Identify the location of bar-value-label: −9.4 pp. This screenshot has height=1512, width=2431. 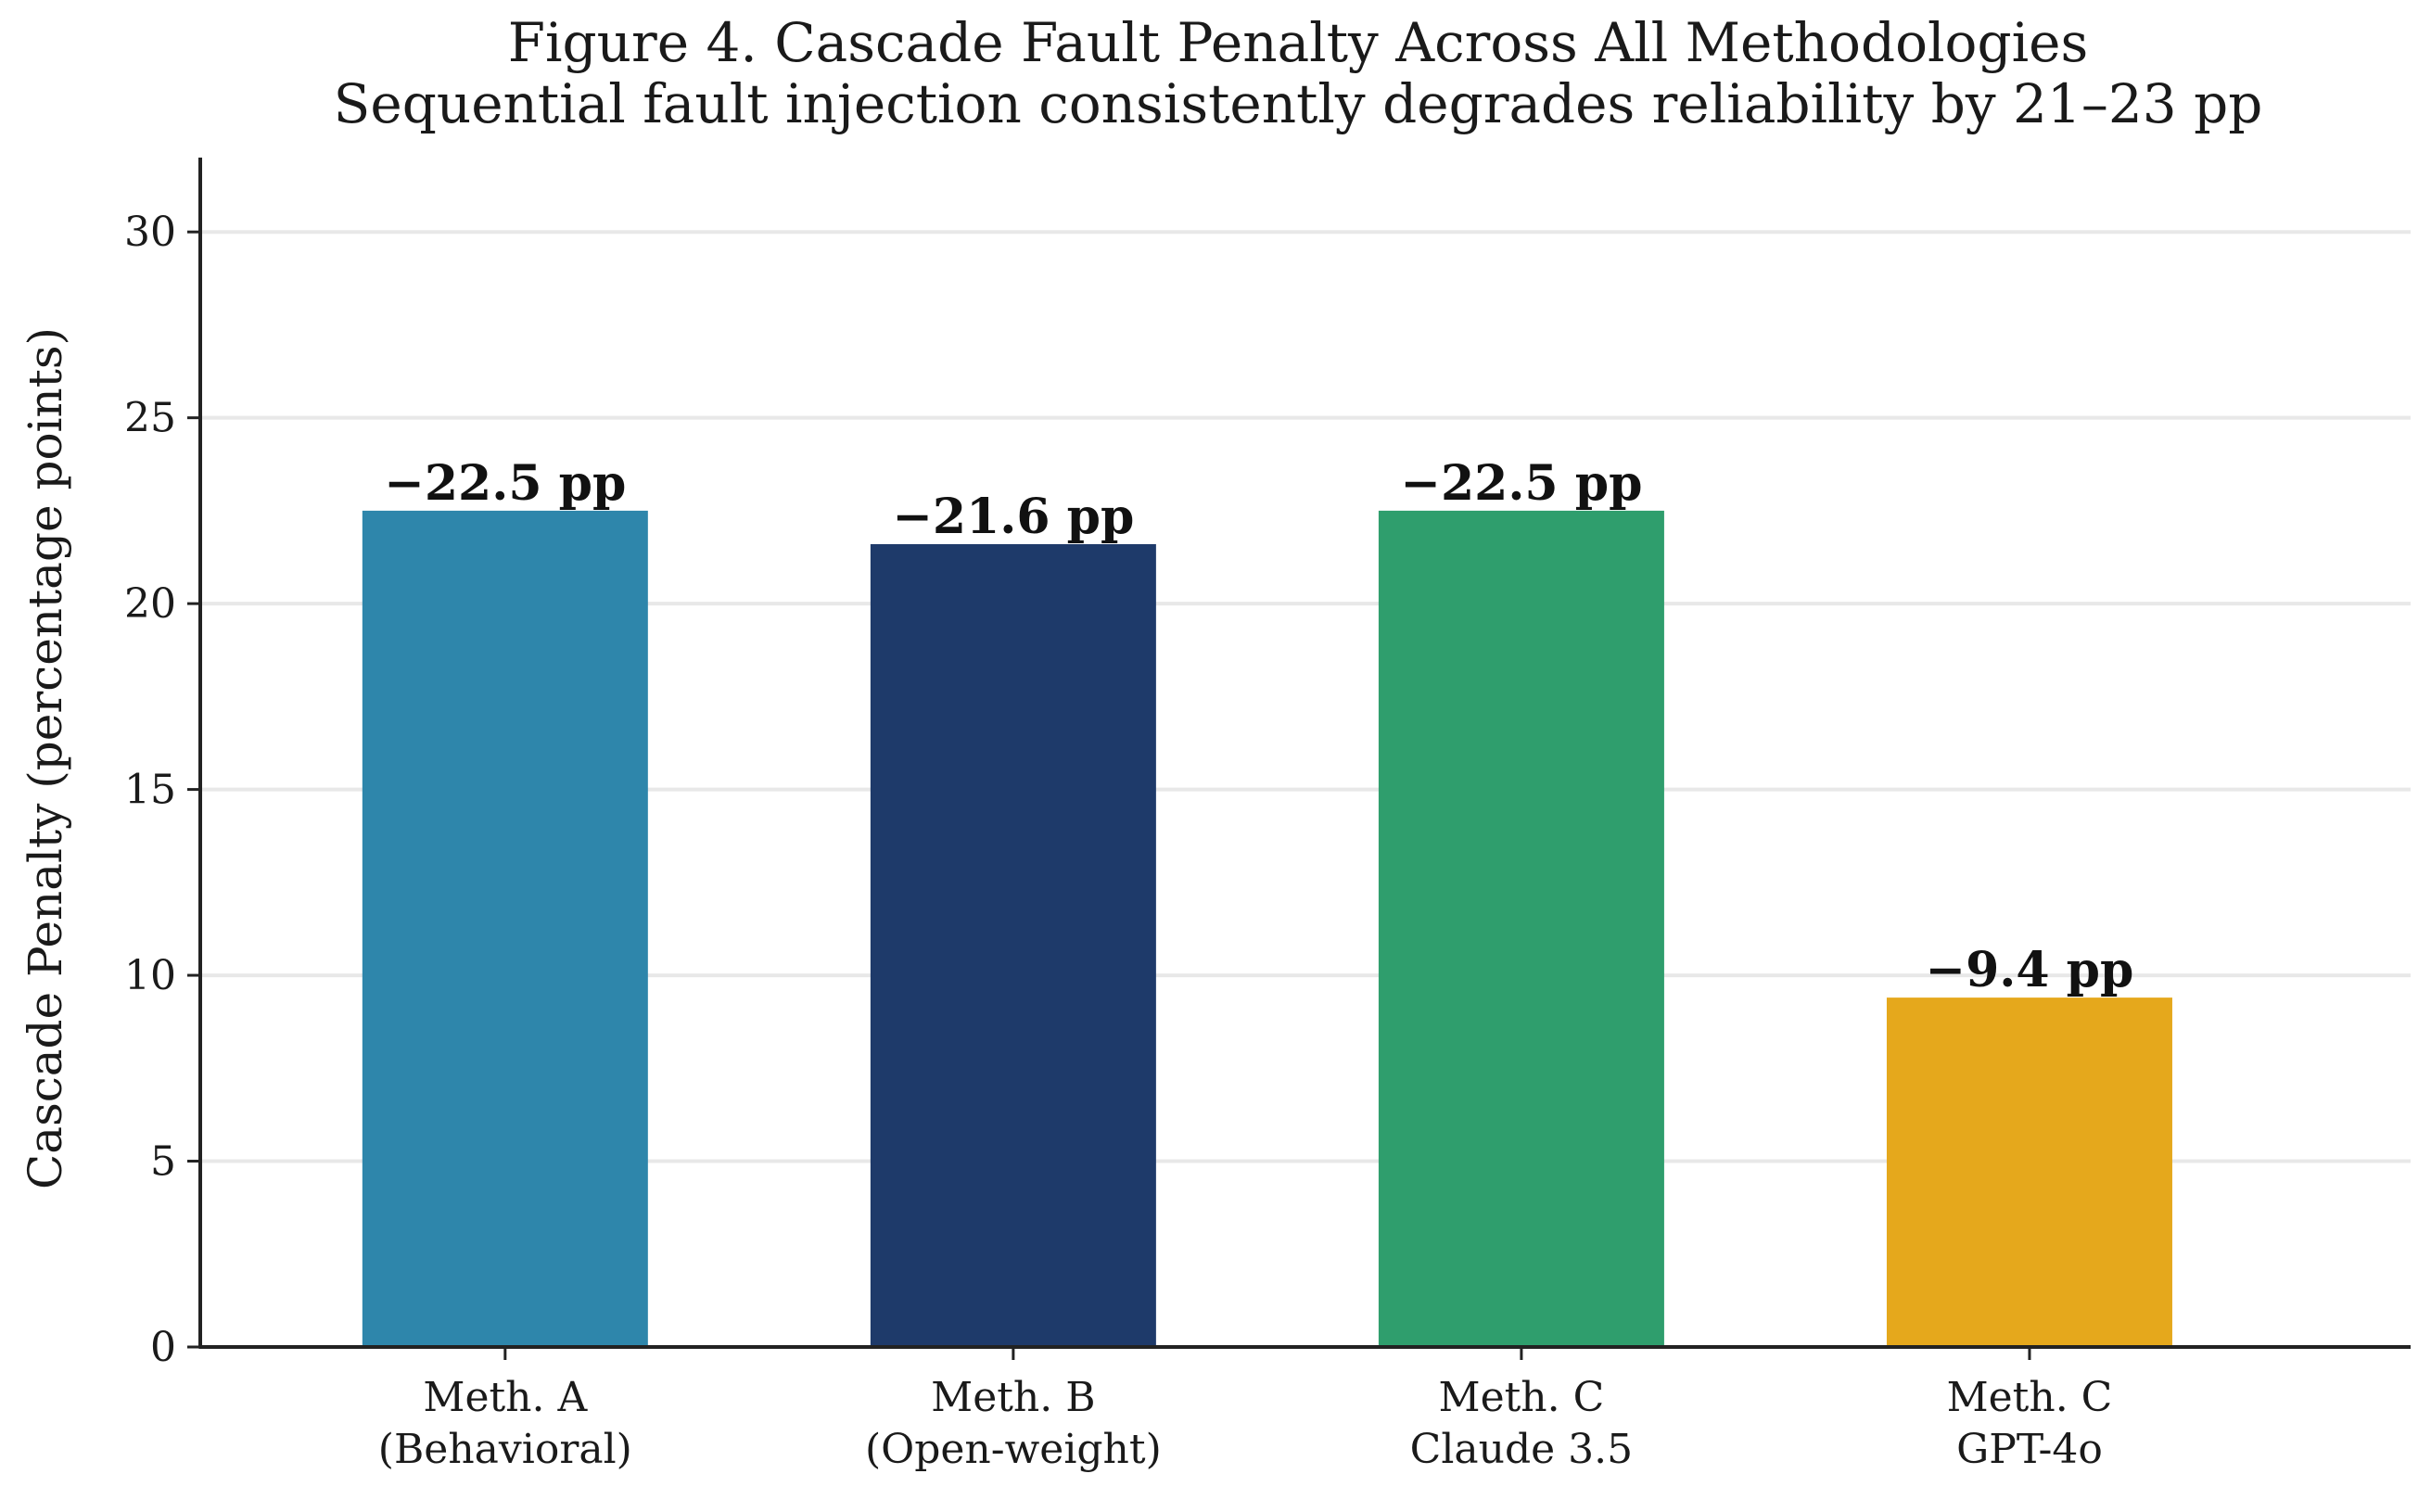
(2030, 970).